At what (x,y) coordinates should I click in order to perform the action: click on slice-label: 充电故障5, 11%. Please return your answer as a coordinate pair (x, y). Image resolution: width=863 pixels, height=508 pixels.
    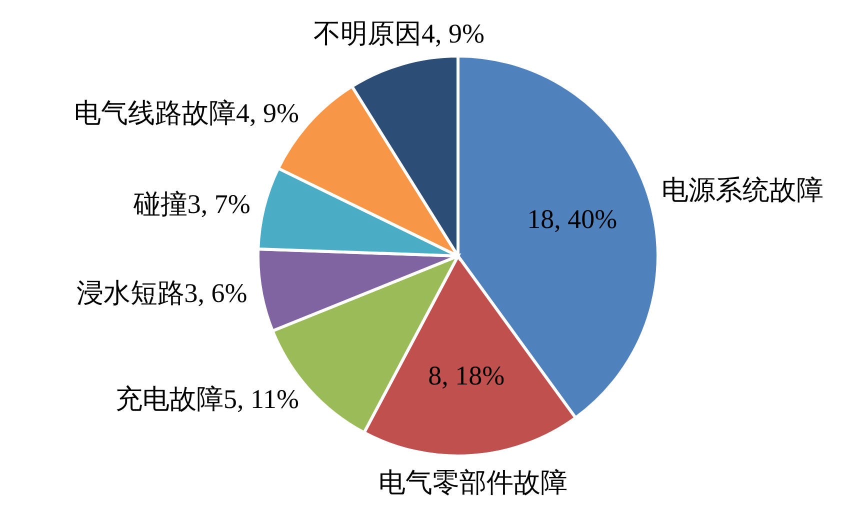
    Looking at the image, I should click on (207, 399).